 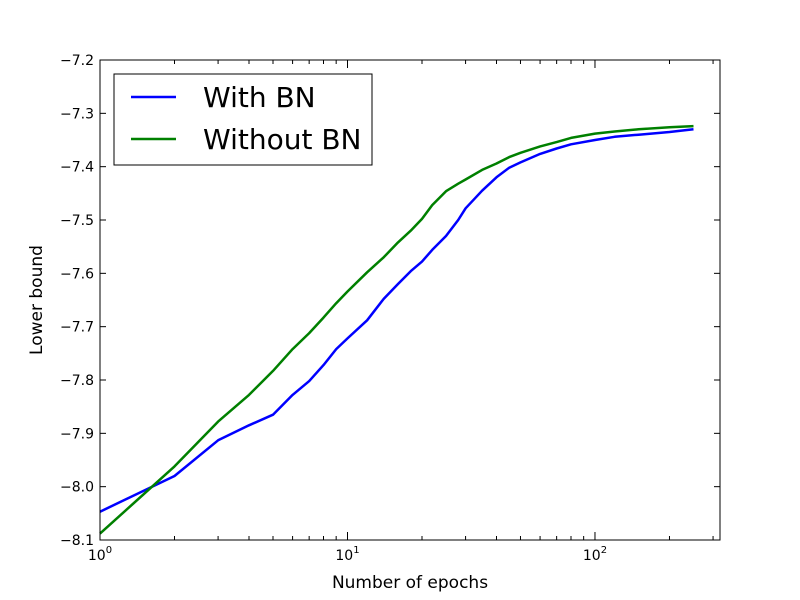 I want to click on x-tick-label: 10⁰, so click(x=100, y=554).